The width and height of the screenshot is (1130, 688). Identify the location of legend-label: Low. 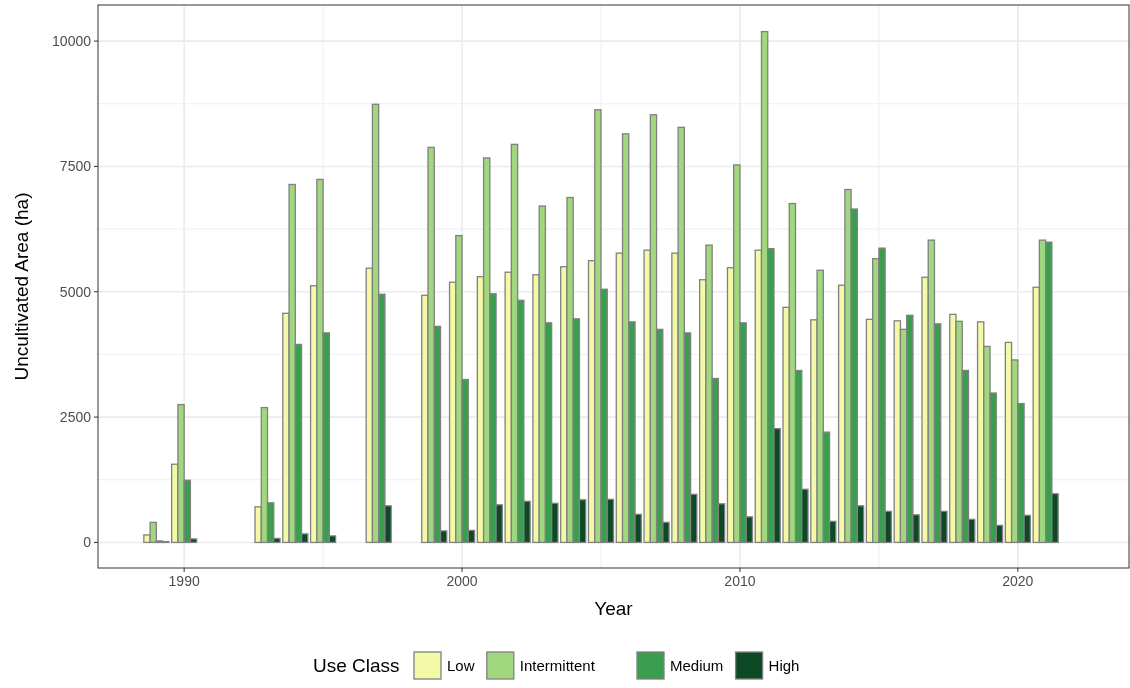
(461, 665).